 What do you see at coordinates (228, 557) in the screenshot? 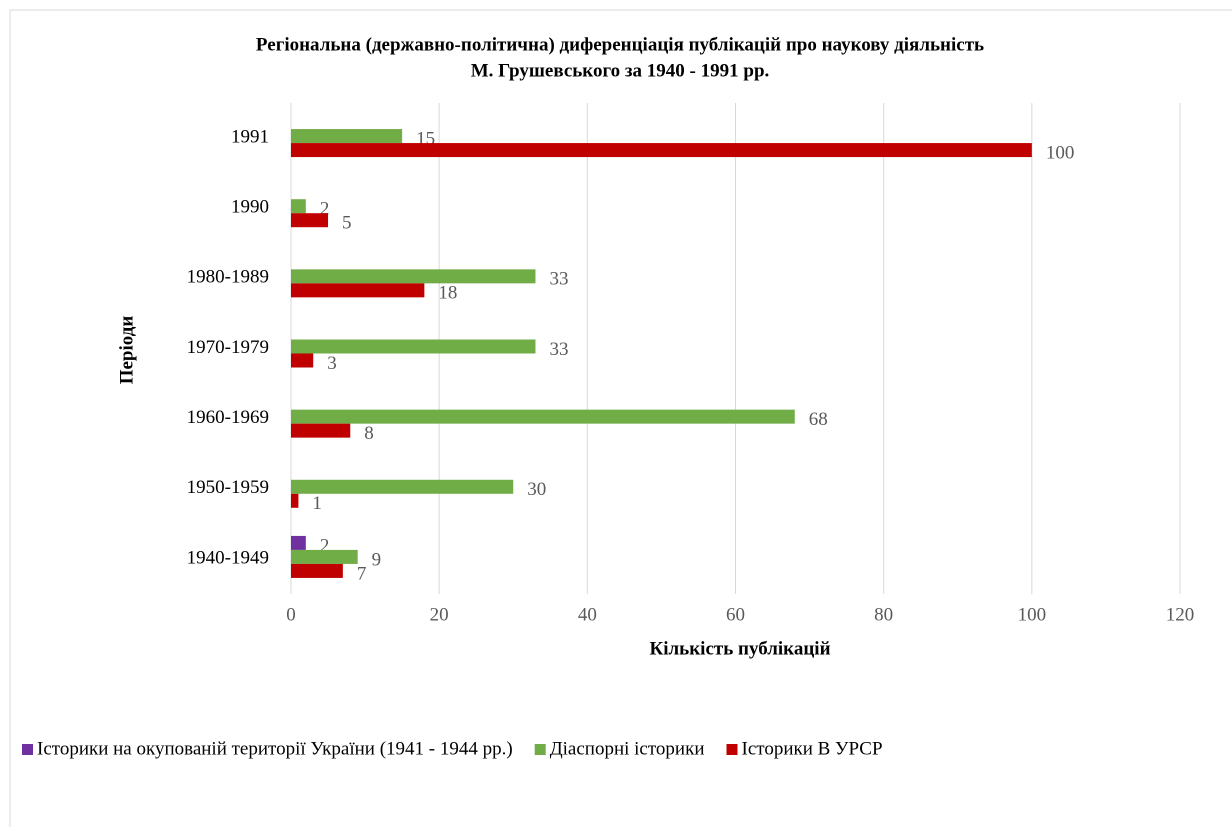
I see `y-tick-label: 1940-1949` at bounding box center [228, 557].